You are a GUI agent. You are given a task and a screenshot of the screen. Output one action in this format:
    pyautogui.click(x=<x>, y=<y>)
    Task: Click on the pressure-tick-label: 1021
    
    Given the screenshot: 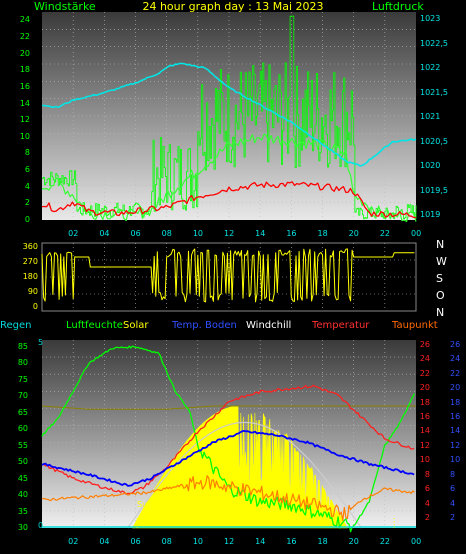 What is the action you would take?
    pyautogui.click(x=430, y=117)
    